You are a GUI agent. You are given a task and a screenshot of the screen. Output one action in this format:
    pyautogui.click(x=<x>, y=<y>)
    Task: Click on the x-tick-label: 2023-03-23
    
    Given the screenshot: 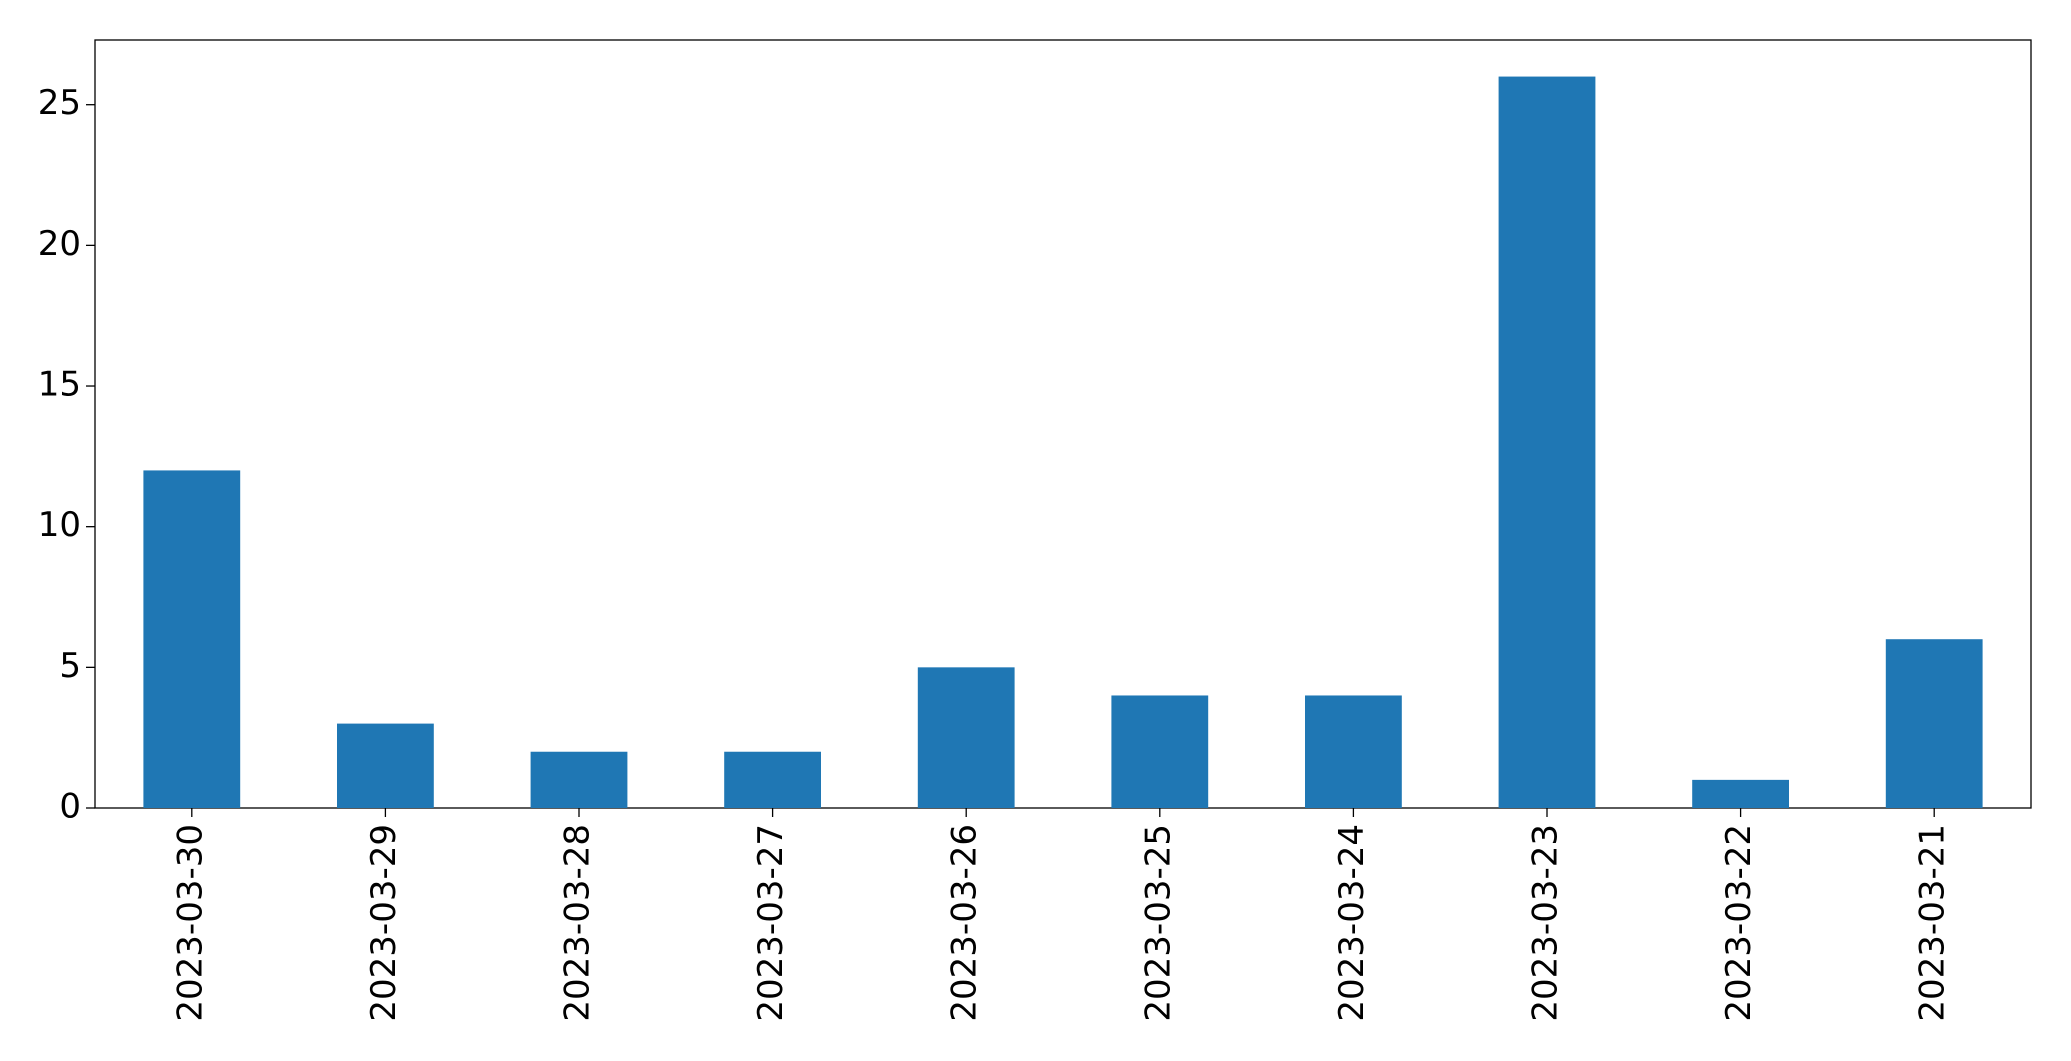 What is the action you would take?
    pyautogui.click(x=1546, y=923)
    